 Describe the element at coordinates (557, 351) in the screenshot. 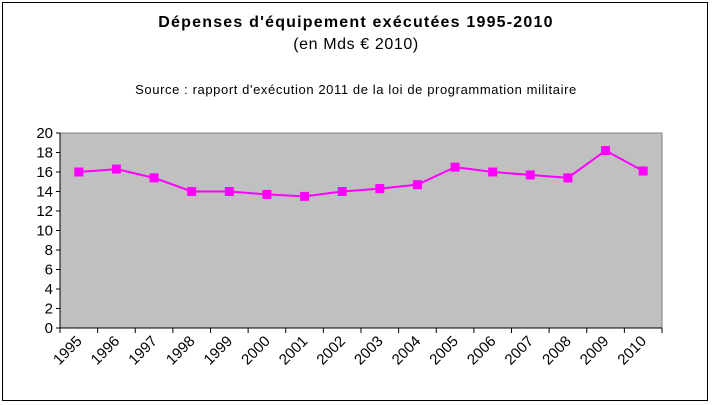

I see `x-tick-label: 2008` at that location.